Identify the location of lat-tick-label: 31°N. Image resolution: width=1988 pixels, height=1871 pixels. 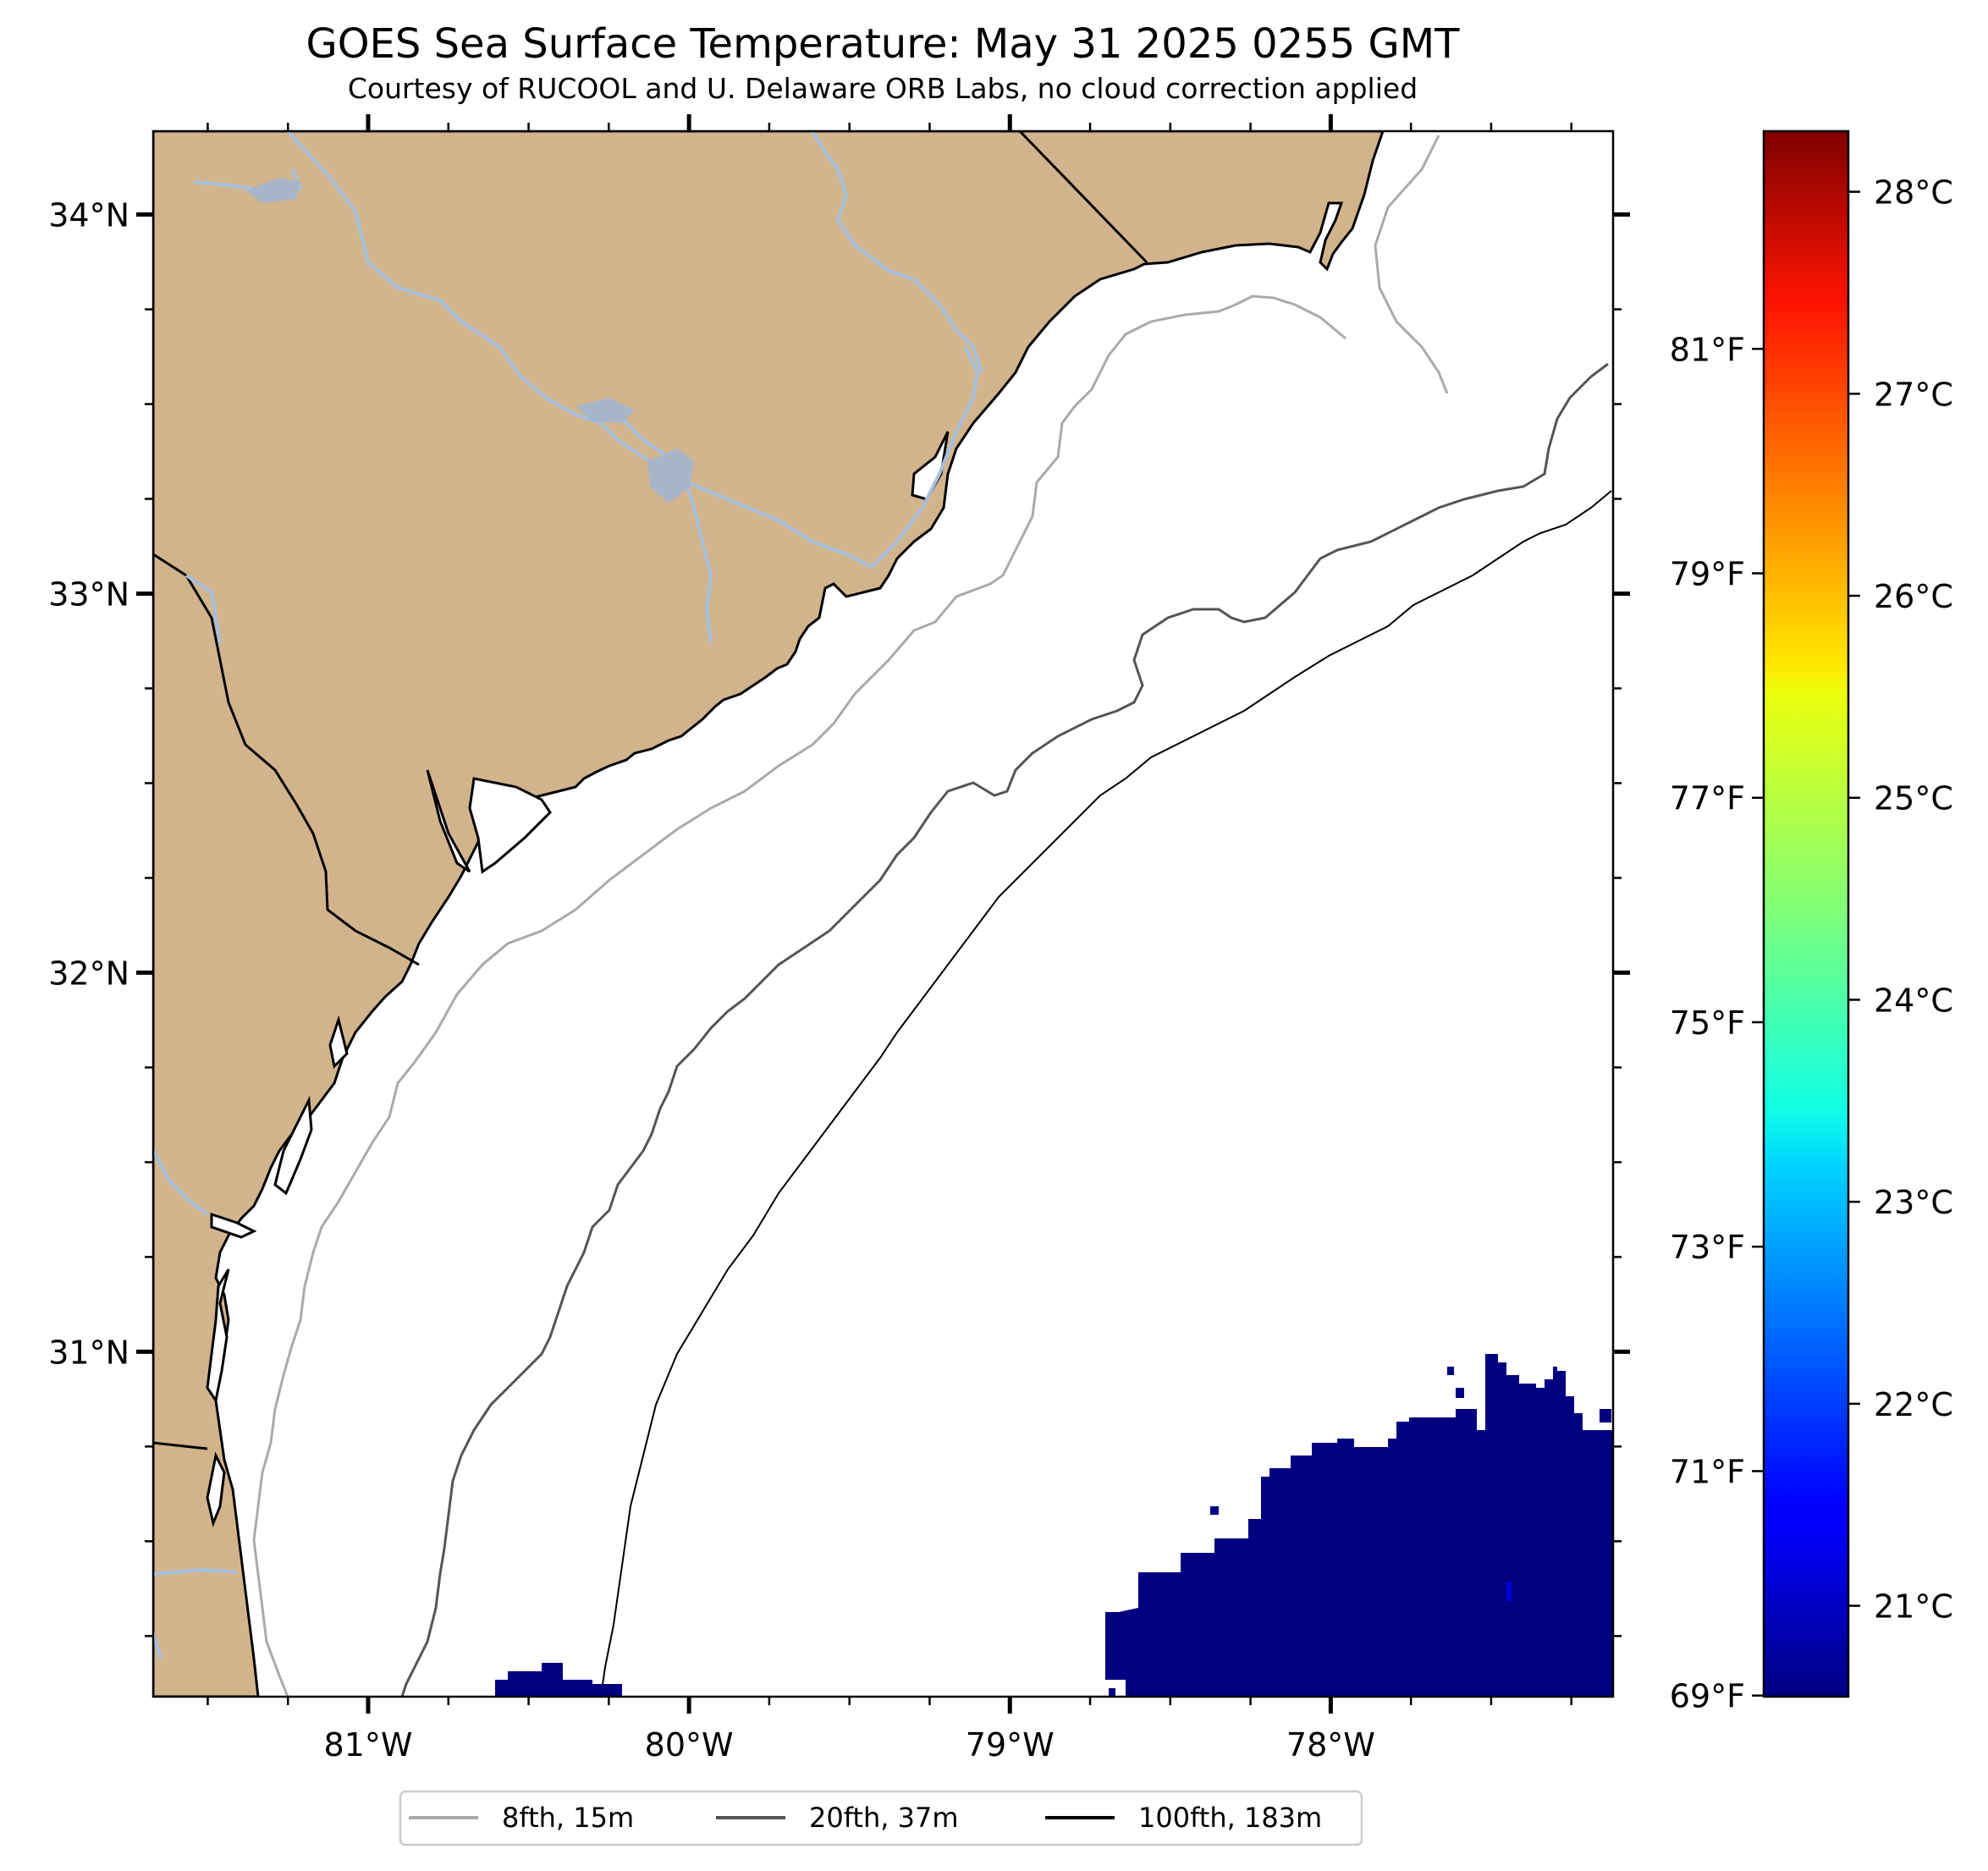
(88, 1353).